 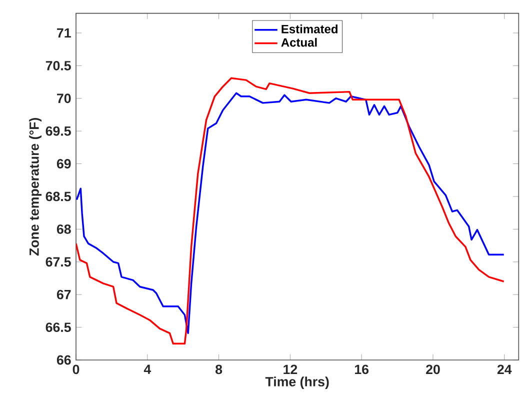 I want to click on y-tick-label: 69, so click(x=63, y=163).